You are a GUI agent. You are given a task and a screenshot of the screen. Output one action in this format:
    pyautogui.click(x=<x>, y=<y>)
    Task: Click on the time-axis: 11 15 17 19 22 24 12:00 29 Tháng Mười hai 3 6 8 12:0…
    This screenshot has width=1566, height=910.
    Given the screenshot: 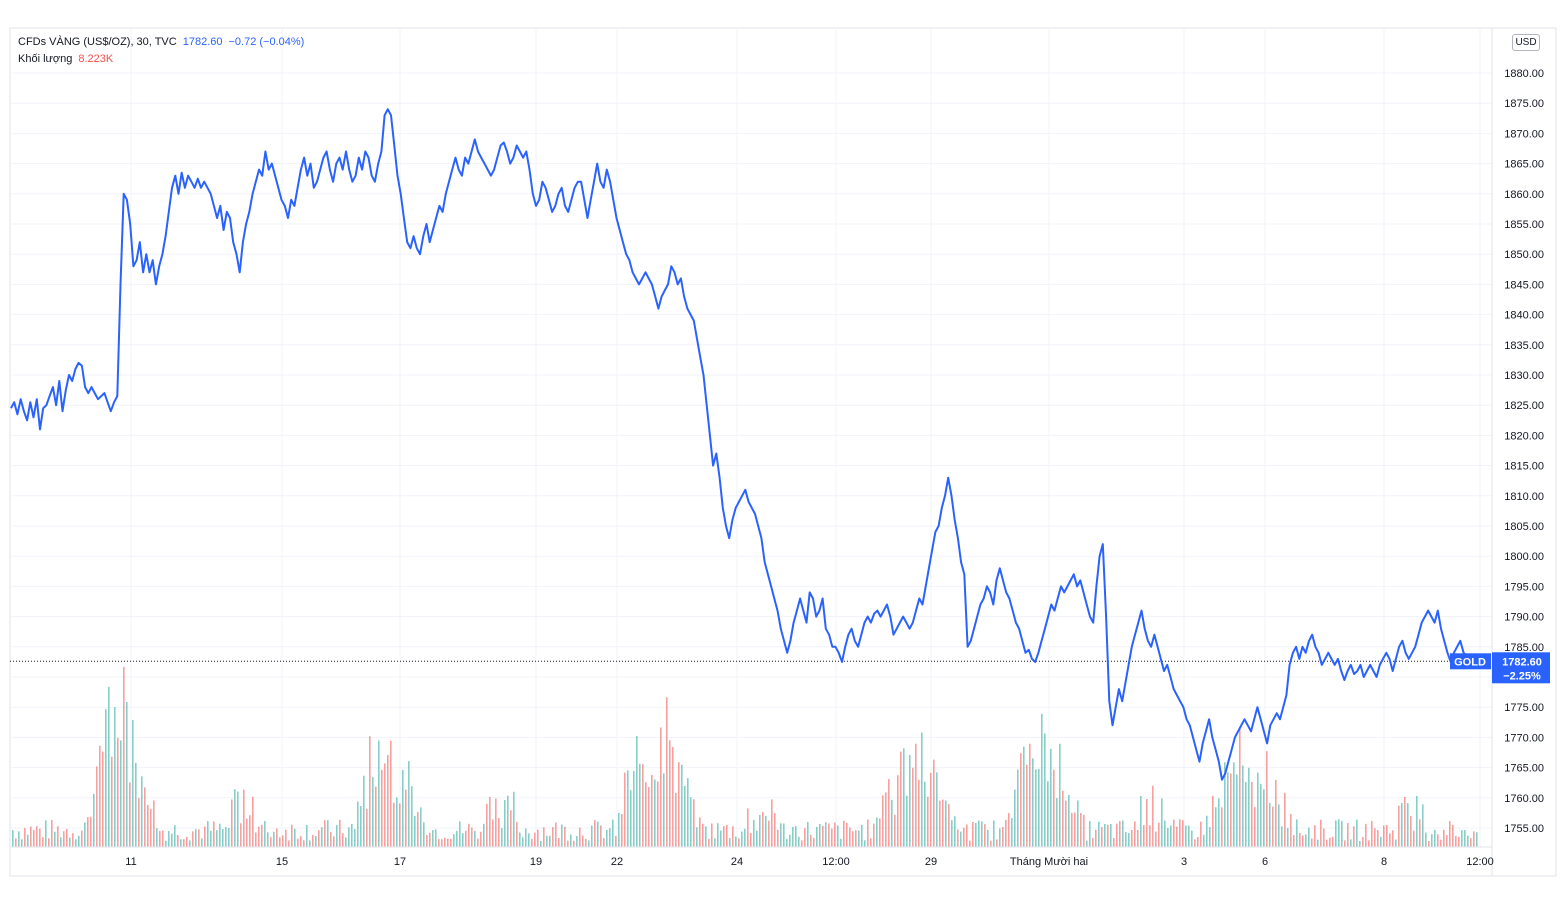 What is the action you would take?
    pyautogui.click(x=809, y=862)
    